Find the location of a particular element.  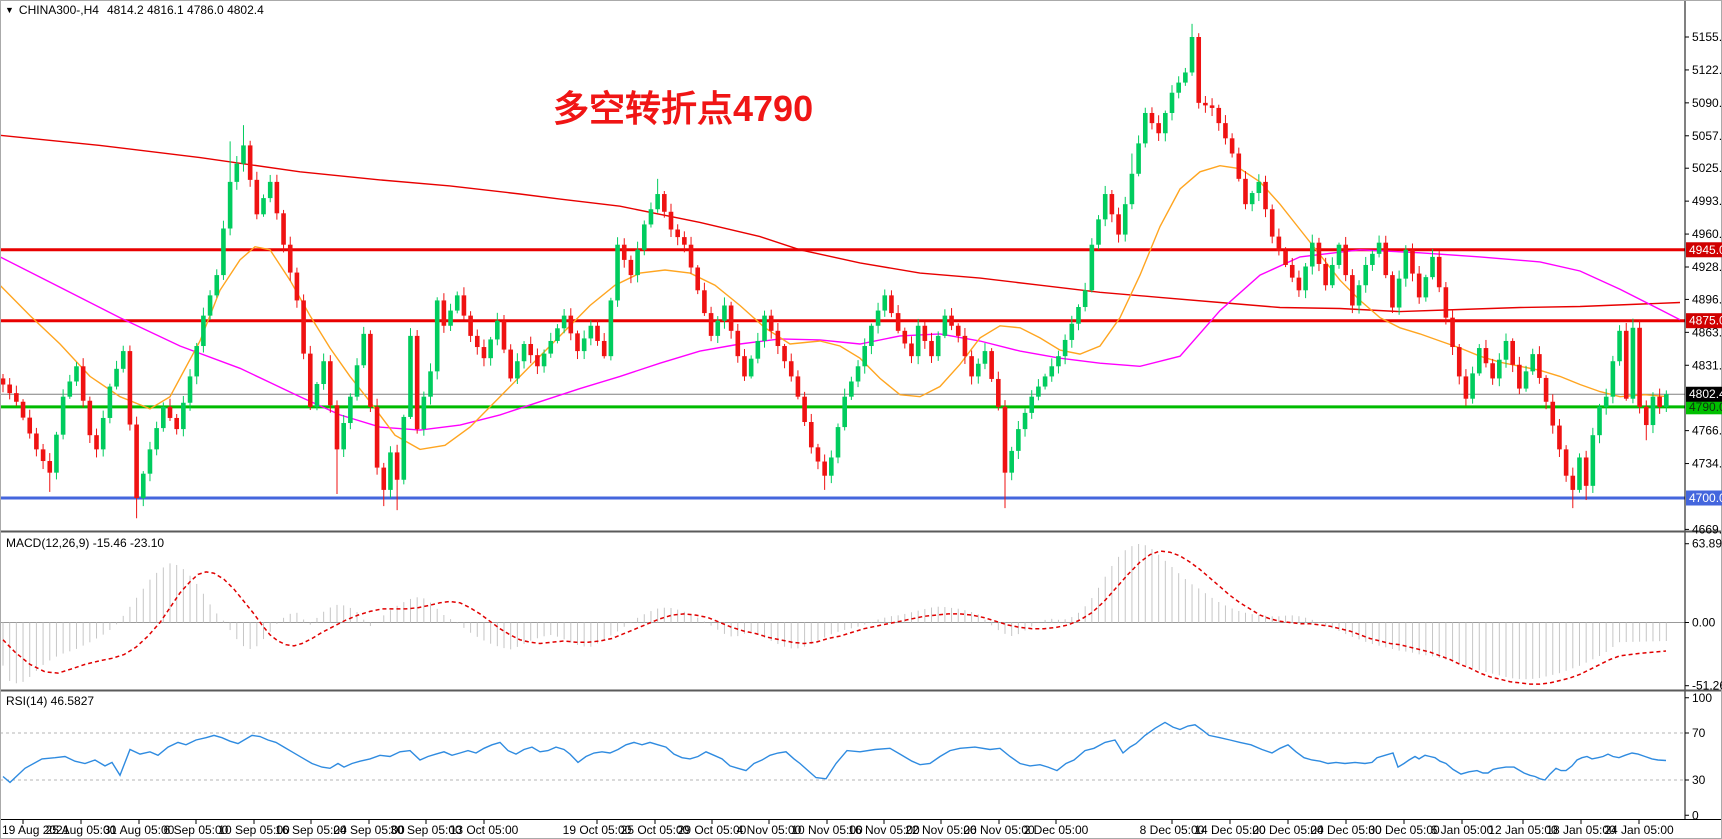

x-axis-label: 22 Nov 05:00 is located at coordinates (941, 830).